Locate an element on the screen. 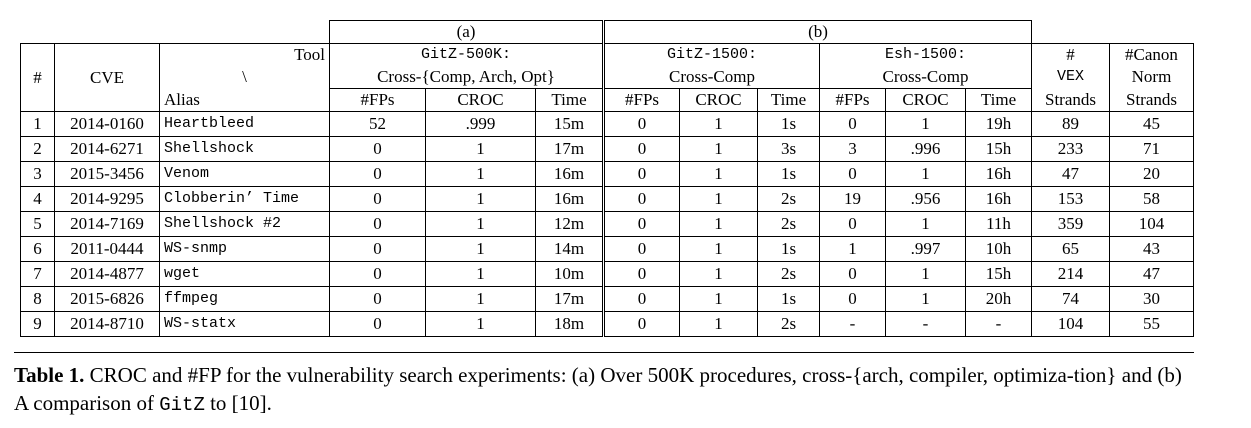 This screenshot has width=1251, height=428. canon-cell: 45 is located at coordinates (1151, 124).